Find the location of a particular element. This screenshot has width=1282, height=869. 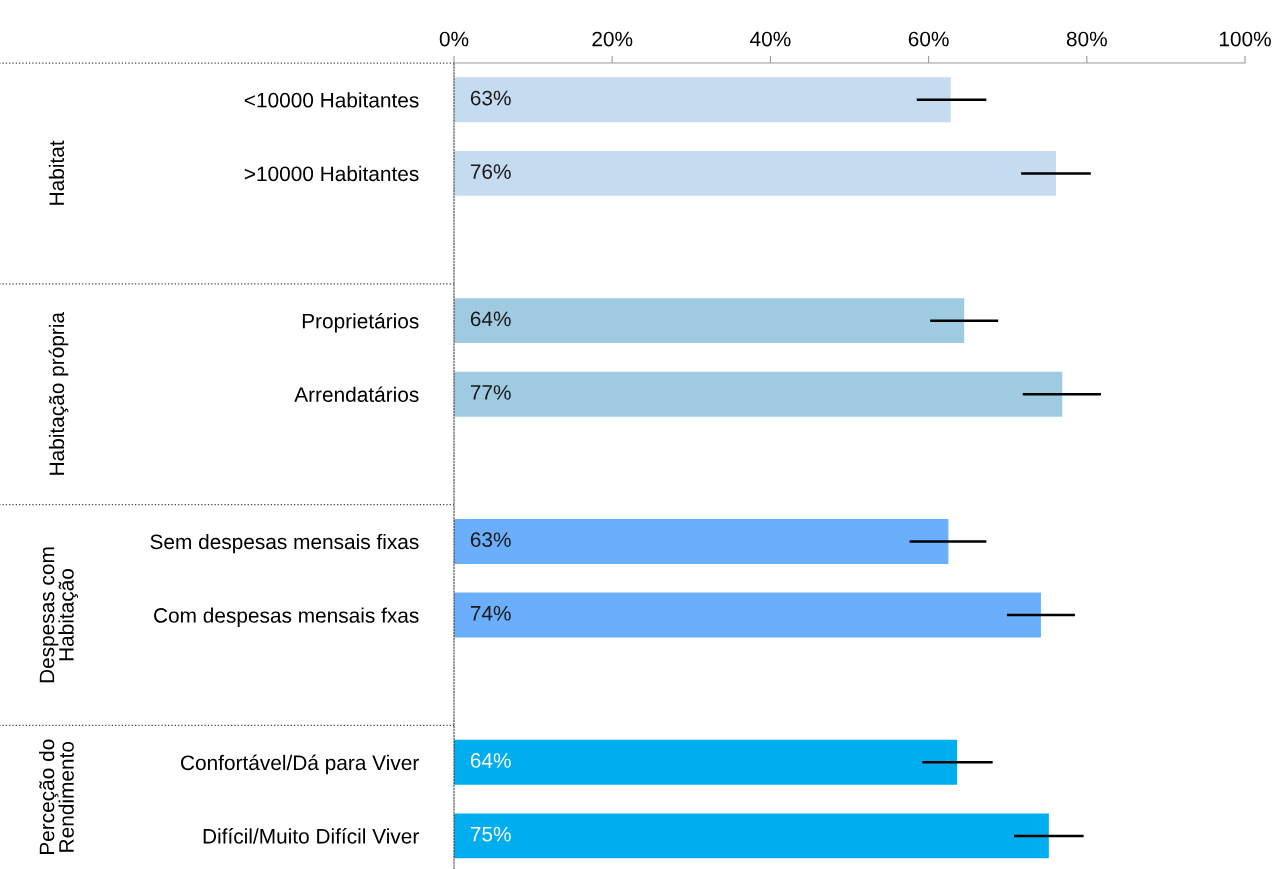

y-tick-label: >10000 Habitantes is located at coordinates (331, 173).